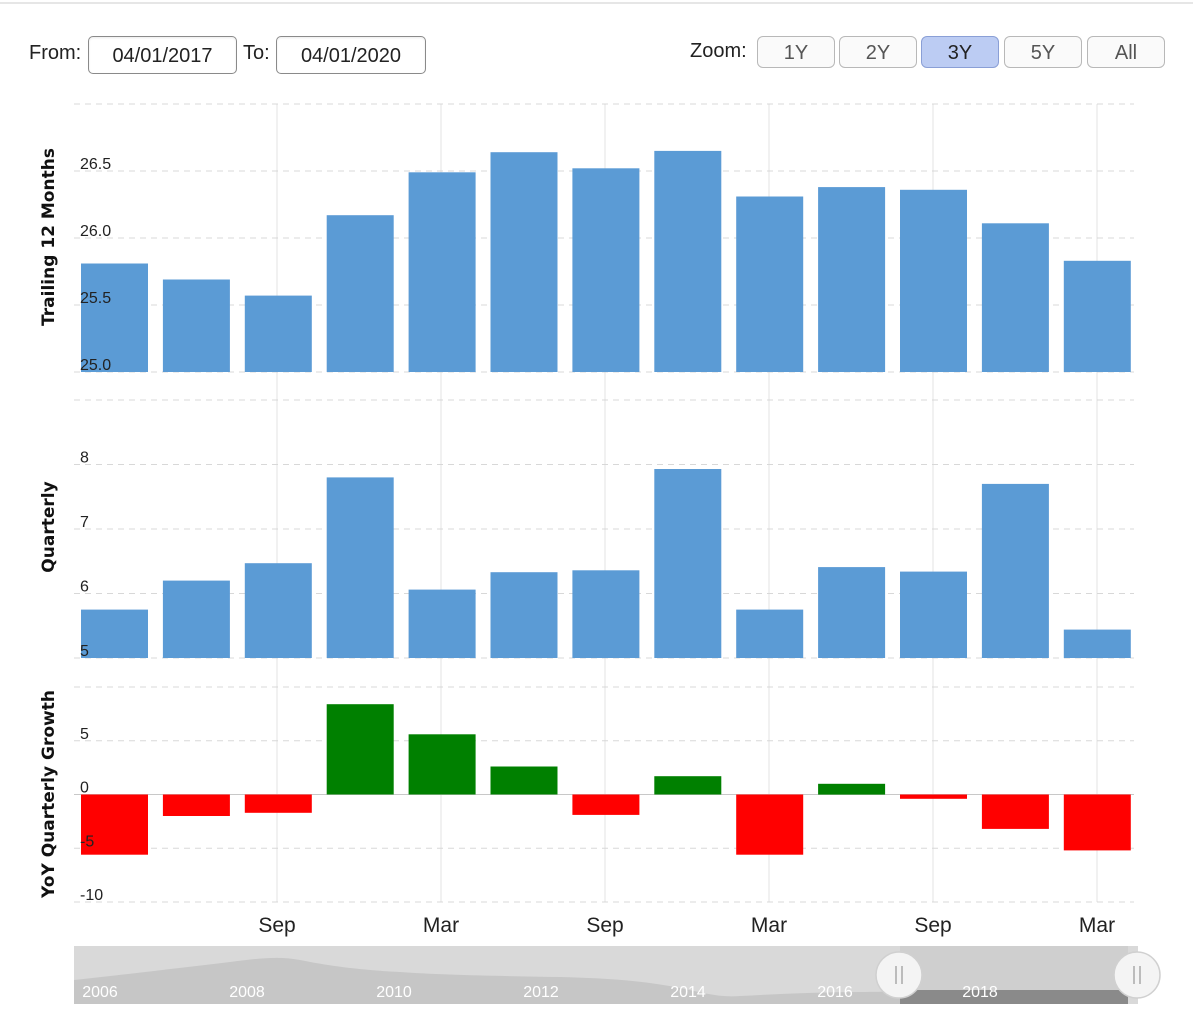  I want to click on y-tick-label: -5, so click(87, 841).